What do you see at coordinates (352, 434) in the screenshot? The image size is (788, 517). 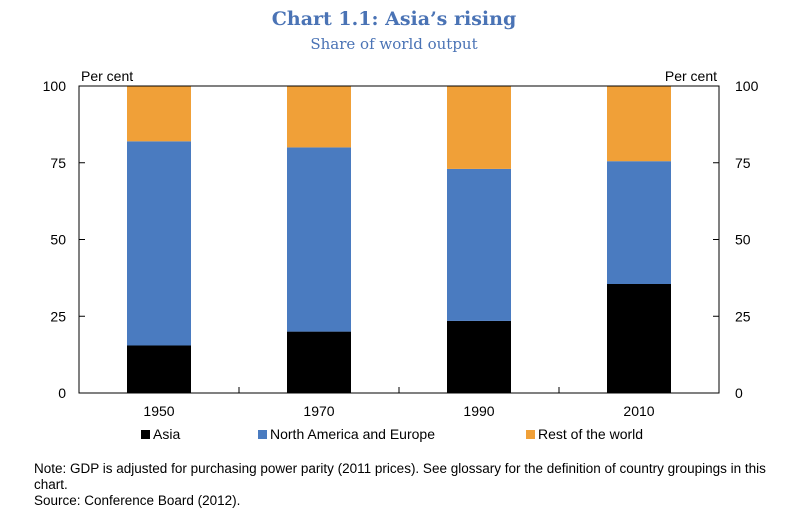 I see `legend-label-north-america-europe: North America and Europe` at bounding box center [352, 434].